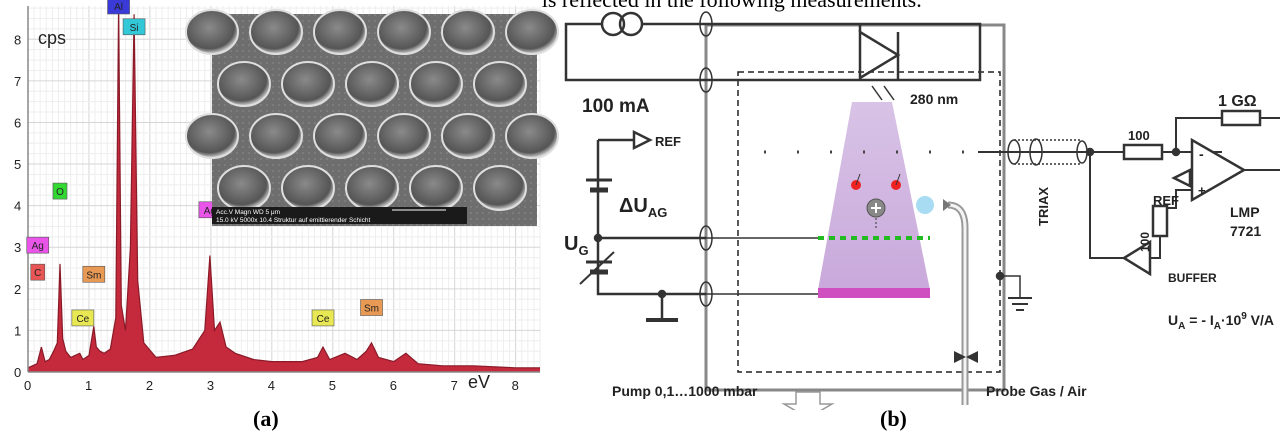  I want to click on x-tick-label: 5, so click(332, 385).